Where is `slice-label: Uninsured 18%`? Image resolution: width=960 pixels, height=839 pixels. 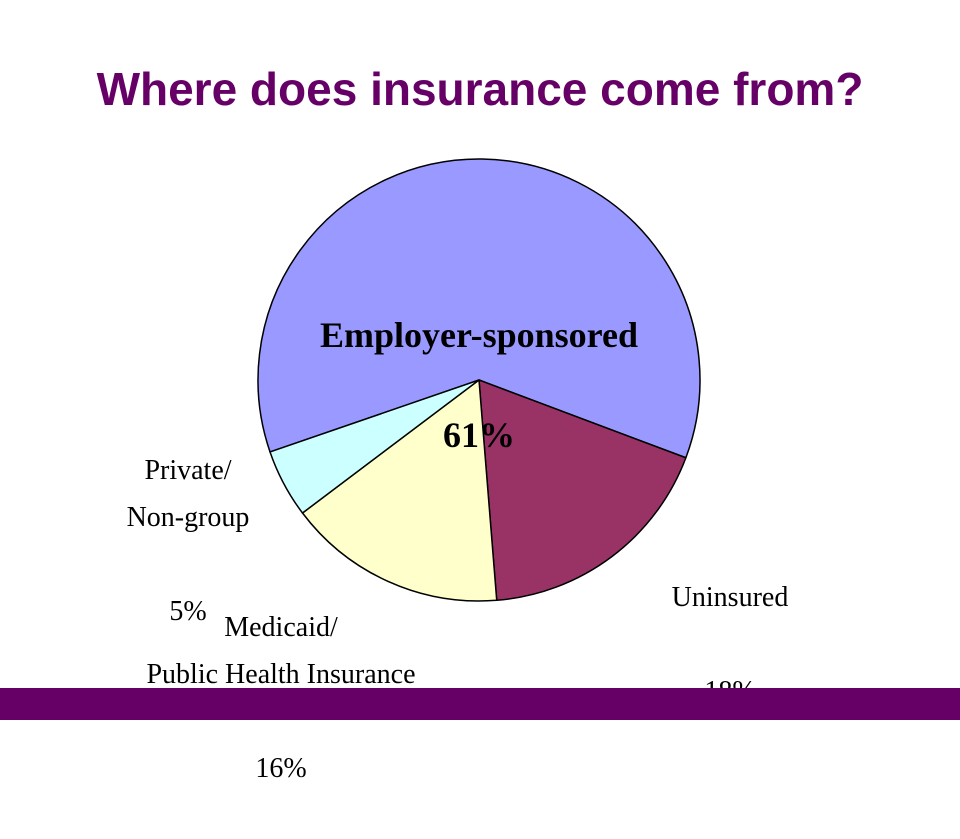
slice-label: Uninsured 18% is located at coordinates (730, 644).